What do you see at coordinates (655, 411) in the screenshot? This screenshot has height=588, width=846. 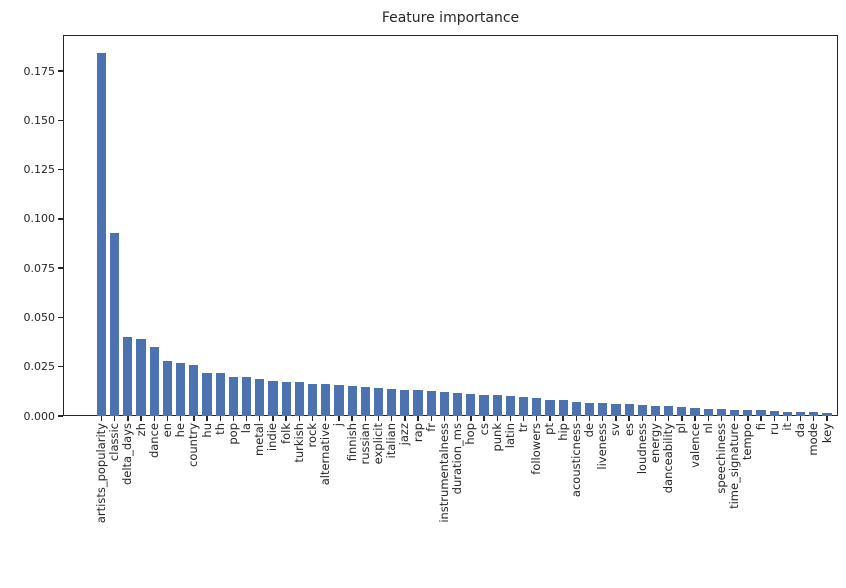 I see `bar-energy` at bounding box center [655, 411].